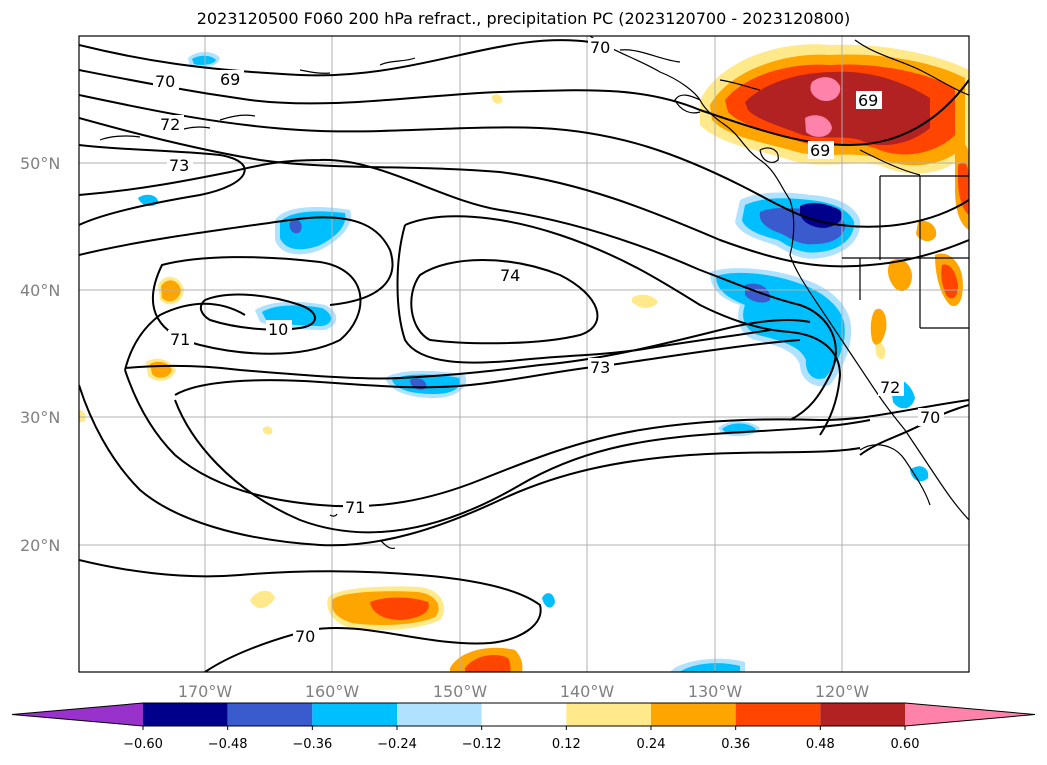 The width and height of the screenshot is (1047, 765). Describe the element at coordinates (312, 744) in the screenshot. I see `colorbar-tick-label: −0.36` at that location.